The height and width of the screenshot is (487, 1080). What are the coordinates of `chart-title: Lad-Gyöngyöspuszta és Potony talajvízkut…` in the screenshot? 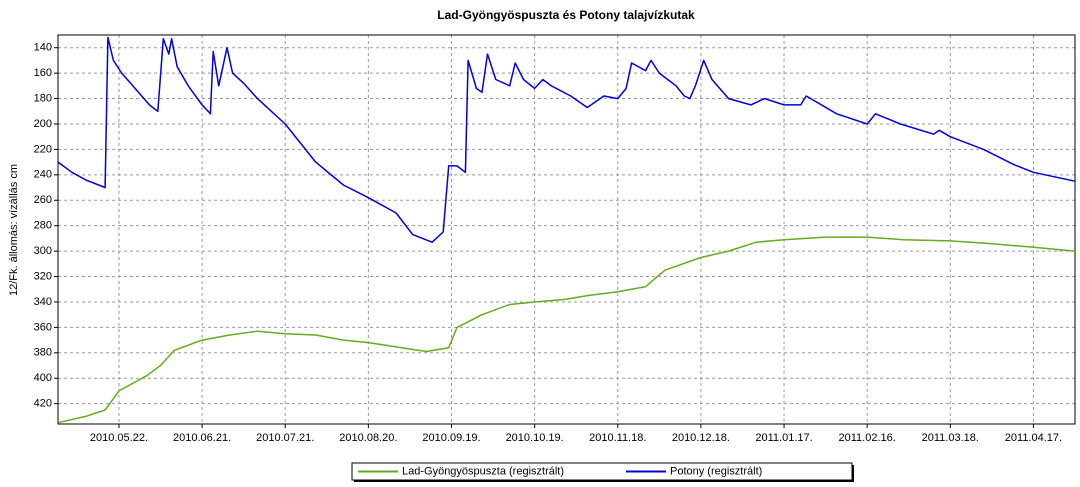 It's located at (566, 15).